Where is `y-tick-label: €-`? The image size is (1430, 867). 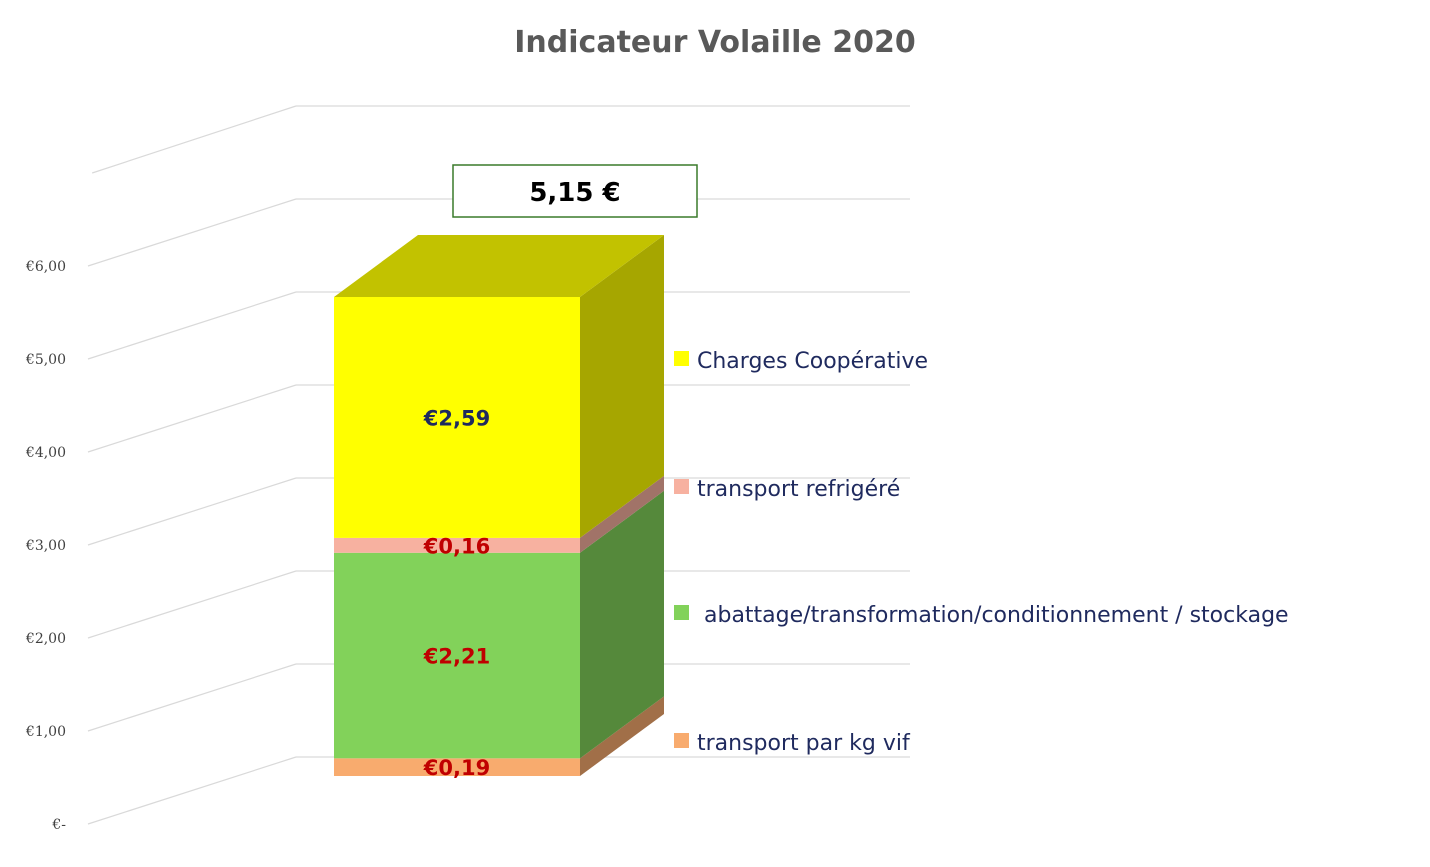 y-tick-label: €- is located at coordinates (58, 825).